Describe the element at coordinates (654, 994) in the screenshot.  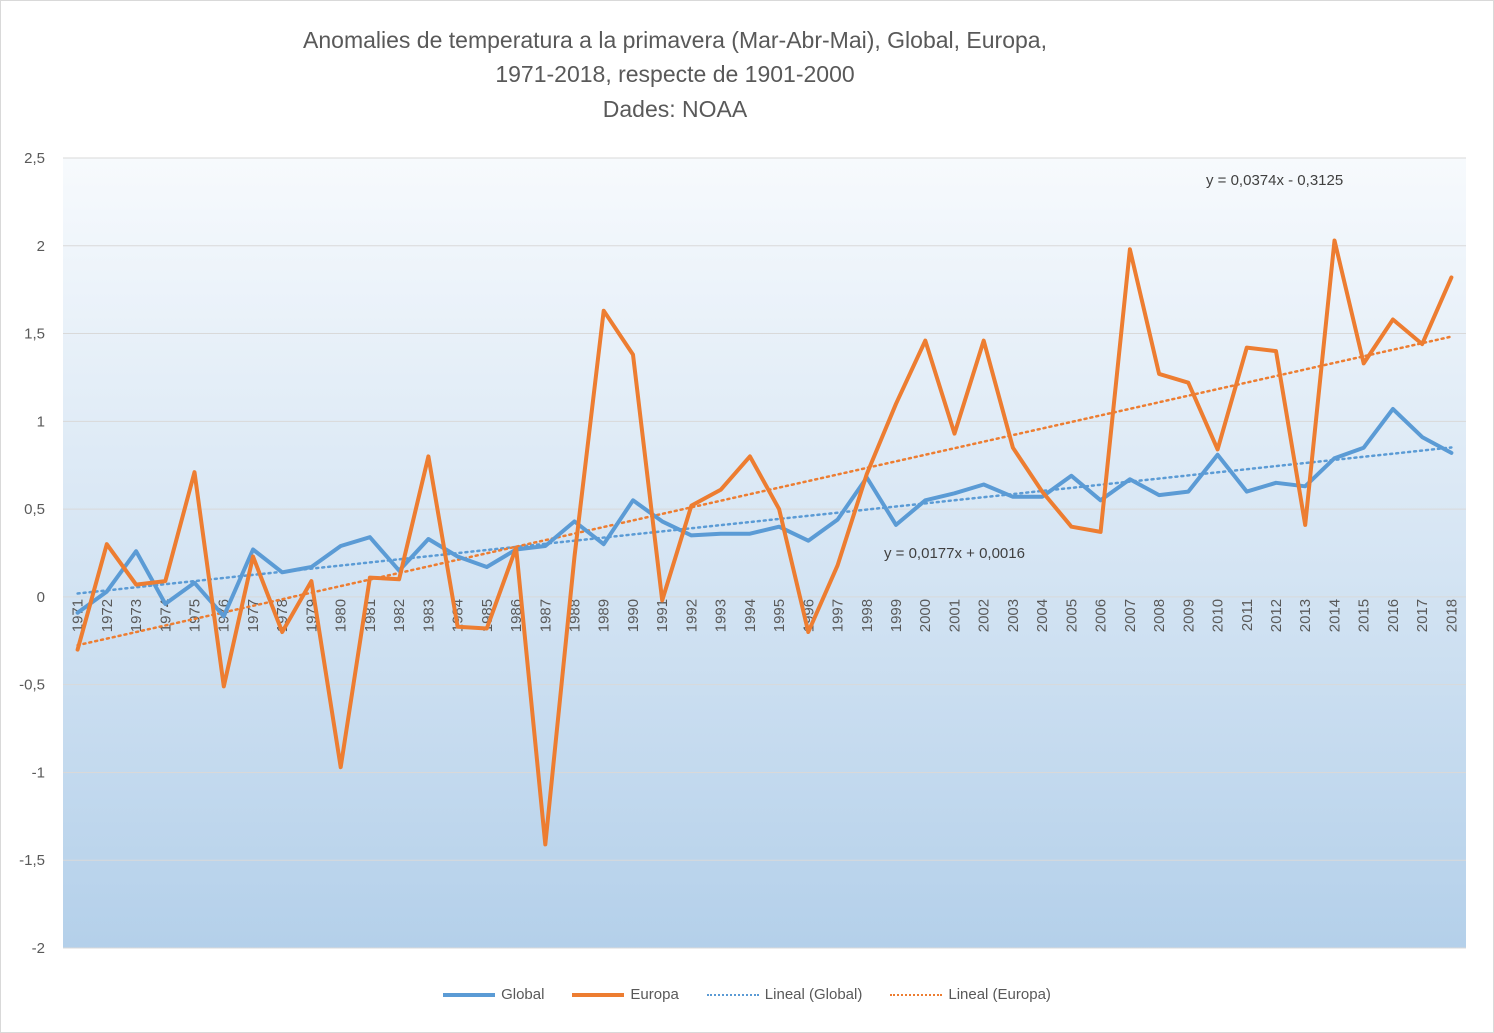
I see `legend-label-europa: Europa` at that location.